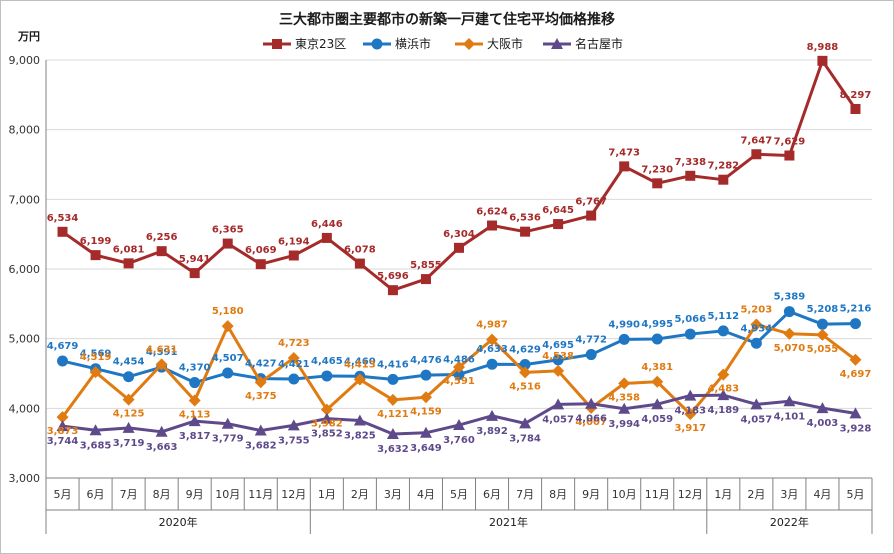  What do you see at coordinates (823, 423) in the screenshot?
I see `data-label: 4,003` at bounding box center [823, 423].